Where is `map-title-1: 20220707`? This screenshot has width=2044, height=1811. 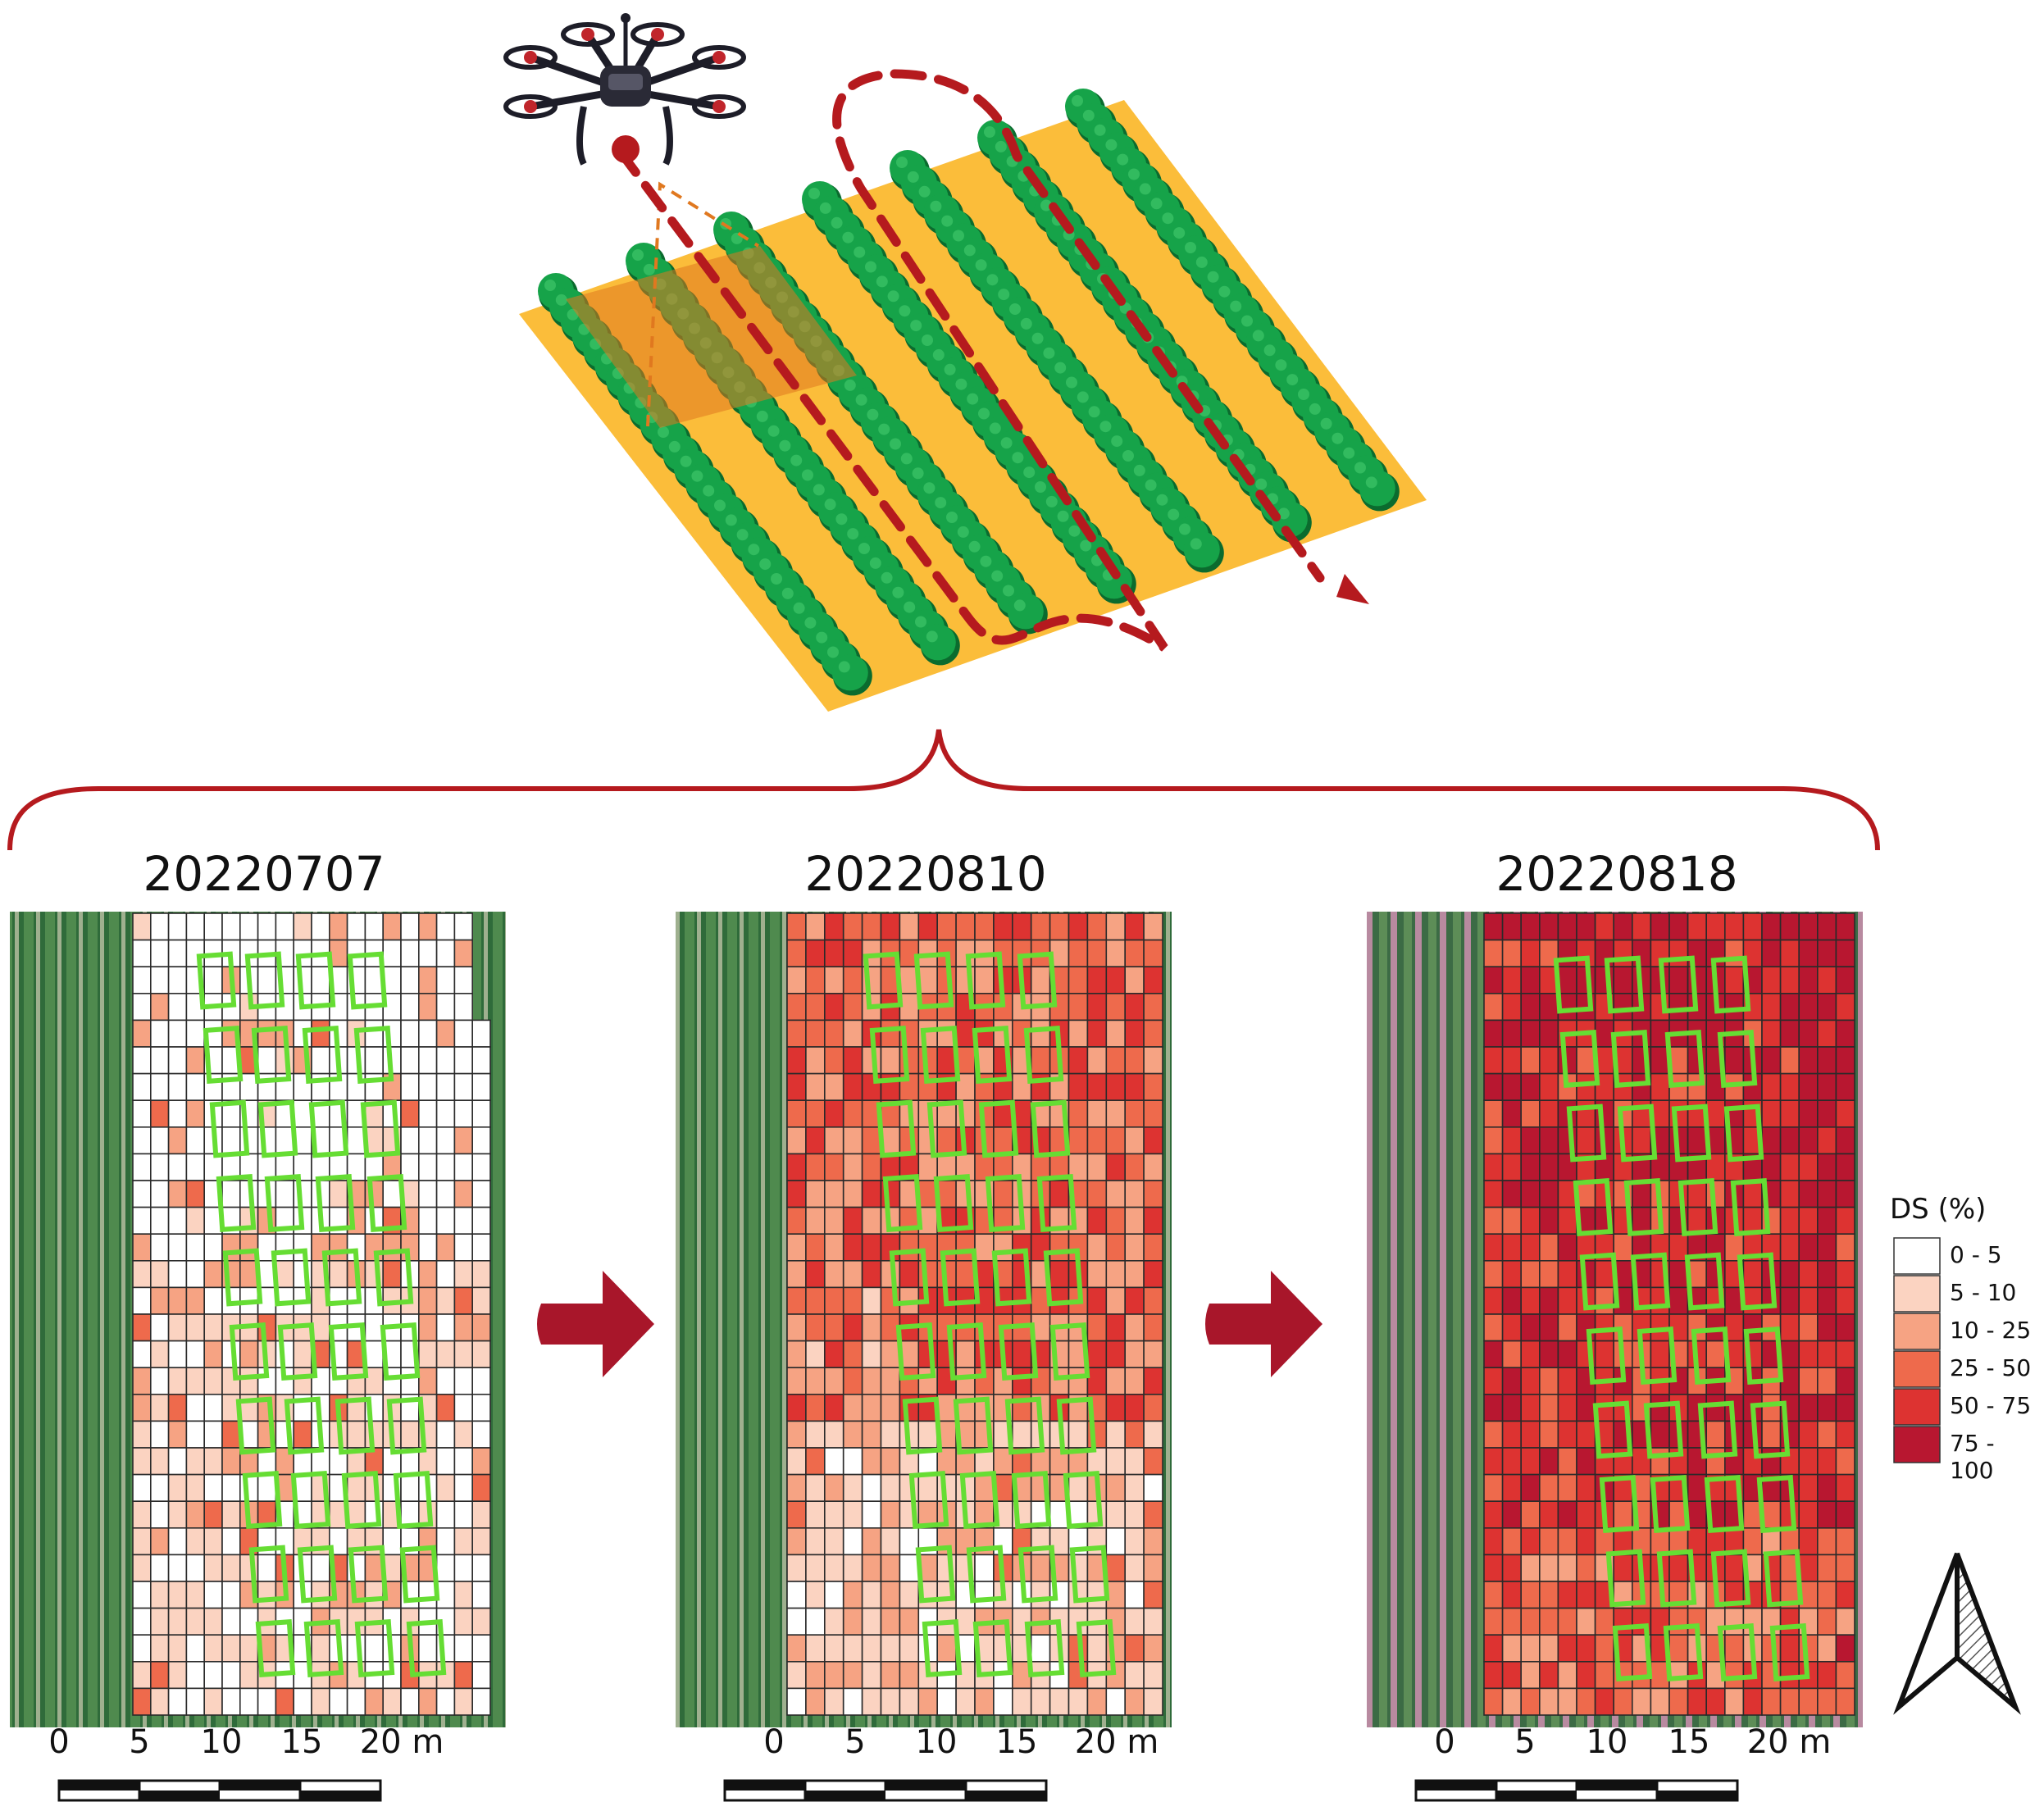
map-title-1: 20220707 is located at coordinates (264, 874).